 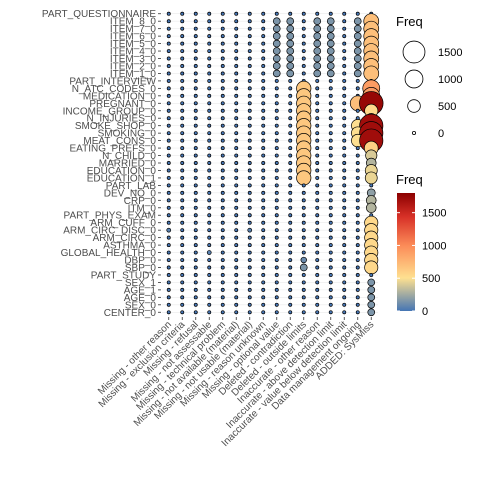 What do you see at coordinates (140, 290) in the screenshot?
I see `y-tick-label: AGE_1` at bounding box center [140, 290].